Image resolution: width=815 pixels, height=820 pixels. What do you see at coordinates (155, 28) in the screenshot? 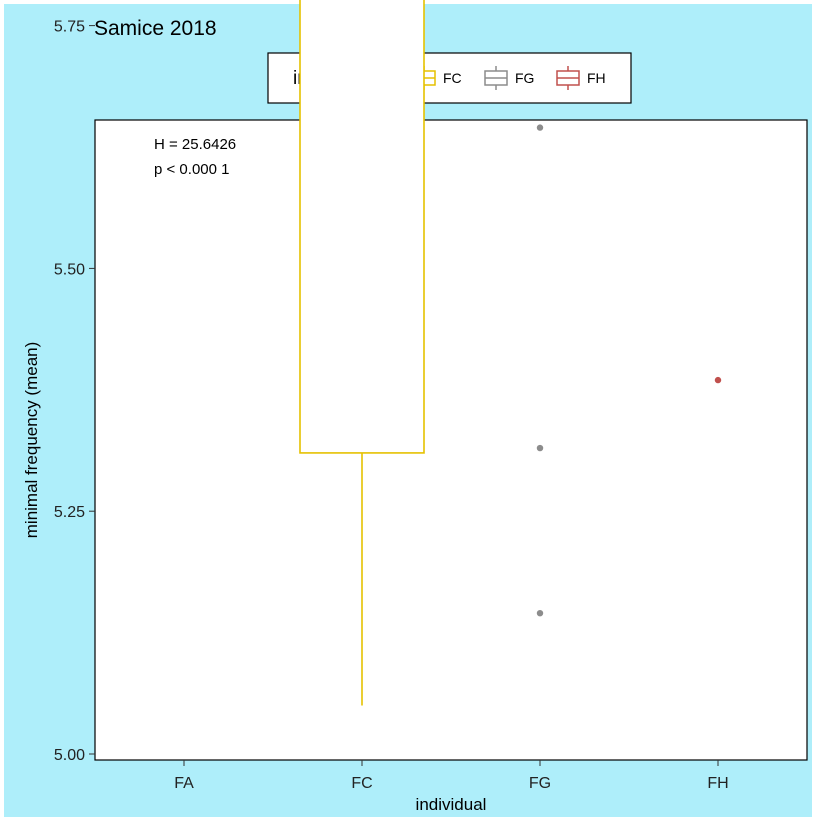
I see `chart-title: Samice 2018` at bounding box center [155, 28].